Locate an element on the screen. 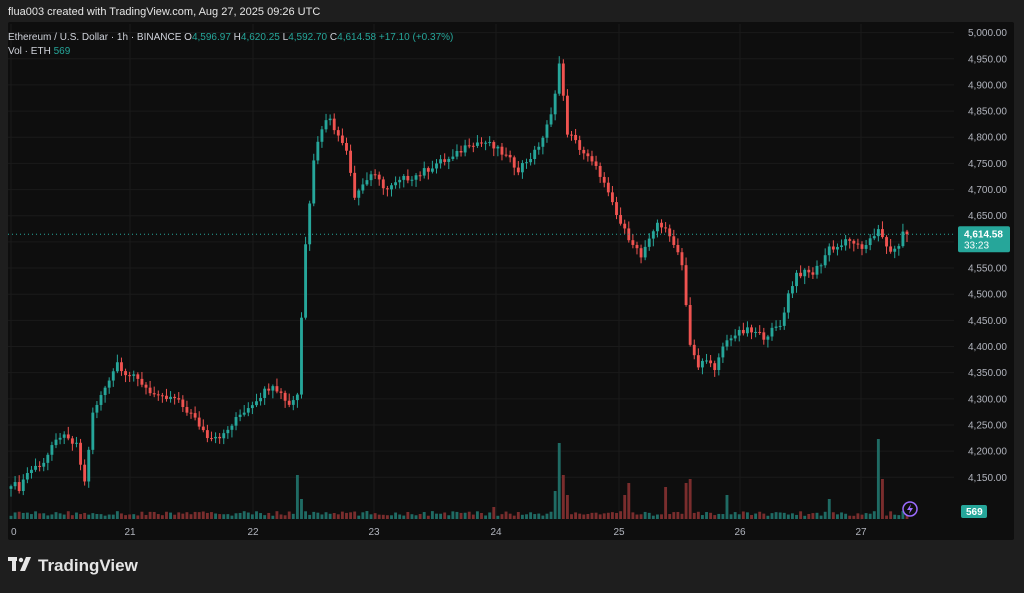 Image resolution: width=1024 pixels, height=593 pixels. price-tick-label: 4,750.00 is located at coordinates (987, 164).